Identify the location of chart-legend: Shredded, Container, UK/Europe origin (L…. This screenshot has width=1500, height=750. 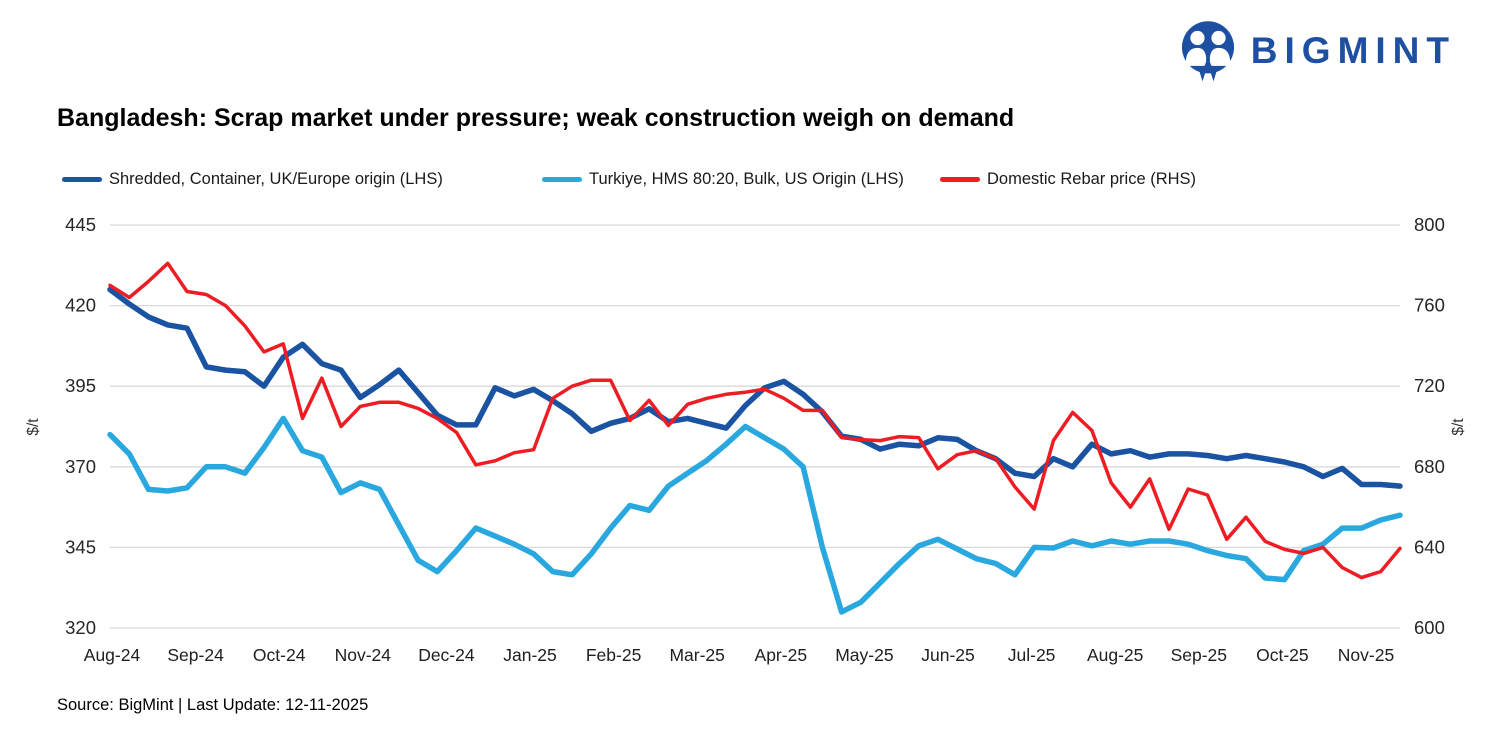
(750, 182).